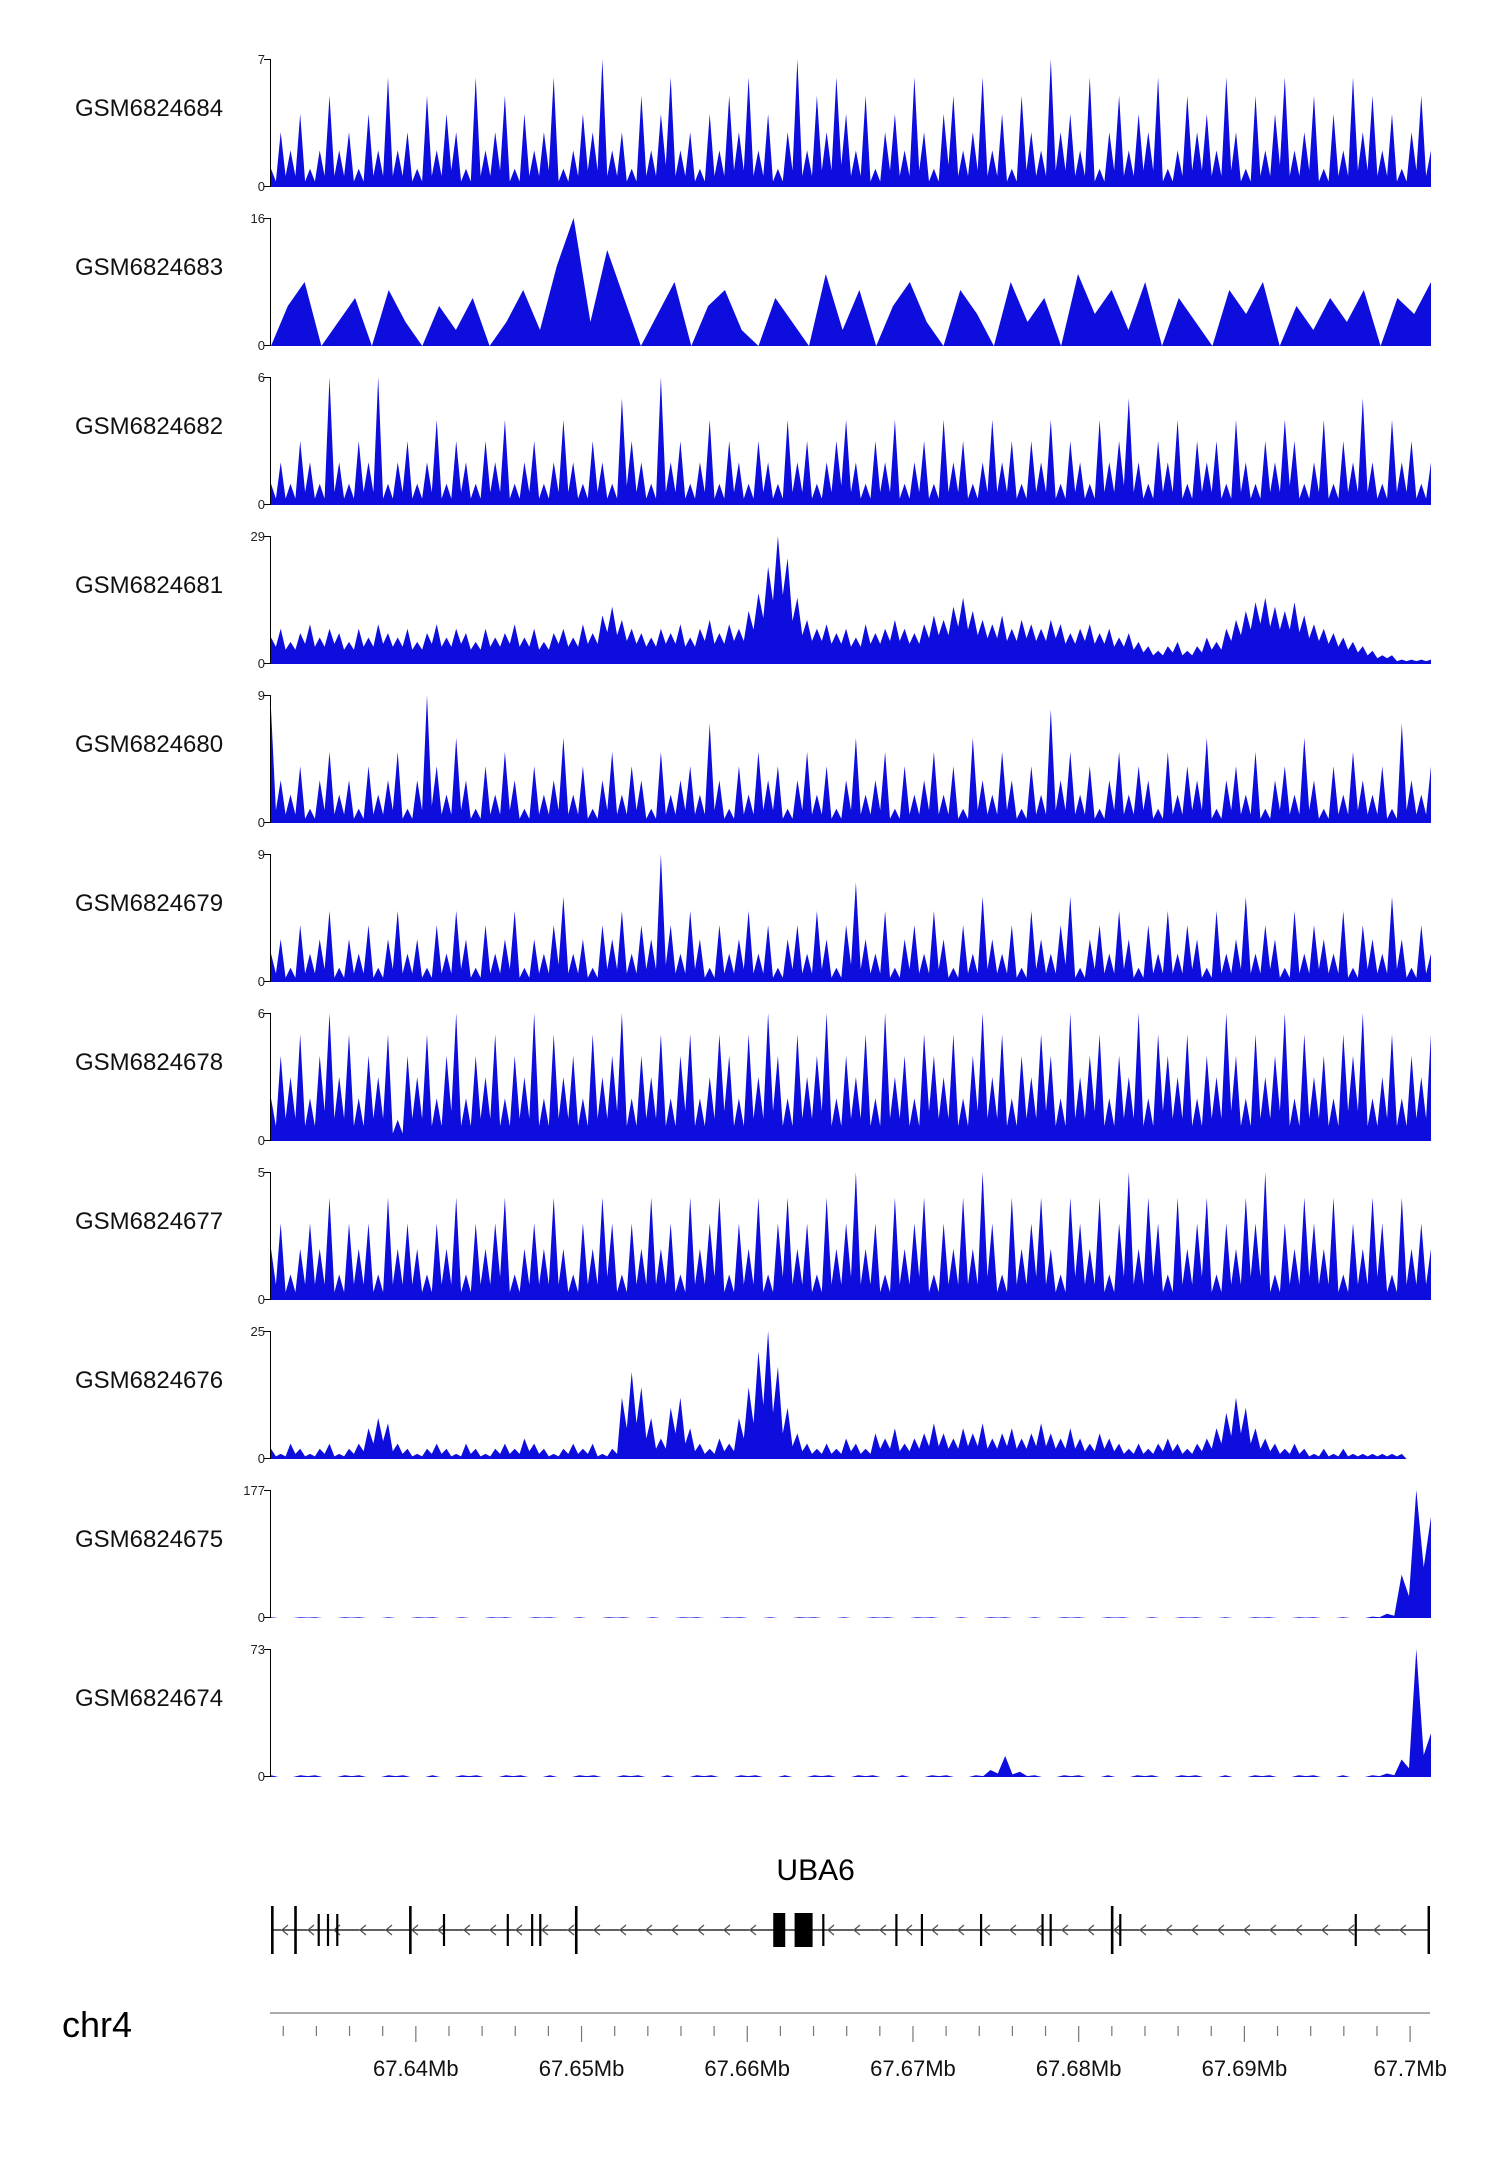  Describe the element at coordinates (149, 1539) in the screenshot. I see `track-sample-label: GSM6824675` at that location.